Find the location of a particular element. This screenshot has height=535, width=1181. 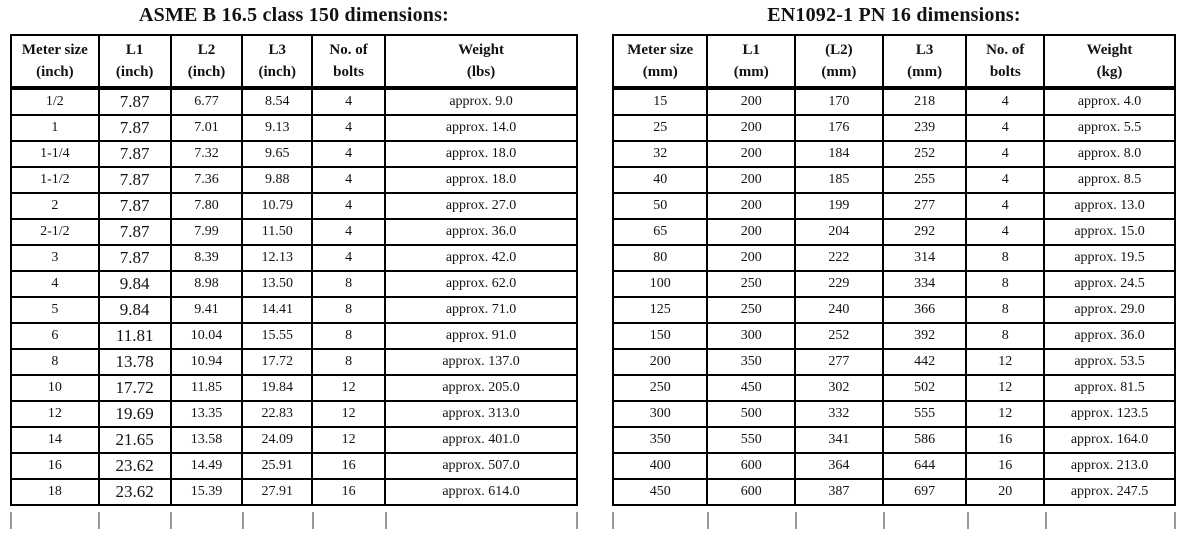

table-cell: 364 is located at coordinates (839, 466).